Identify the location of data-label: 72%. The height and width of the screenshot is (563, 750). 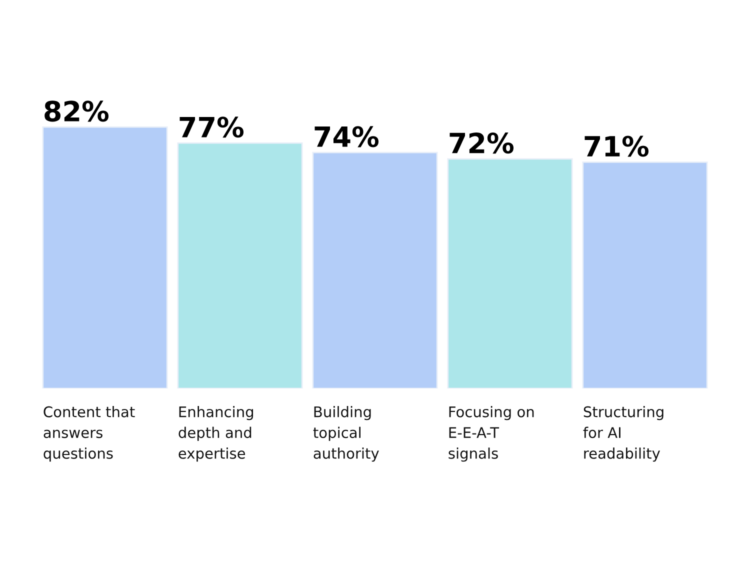
(482, 143).